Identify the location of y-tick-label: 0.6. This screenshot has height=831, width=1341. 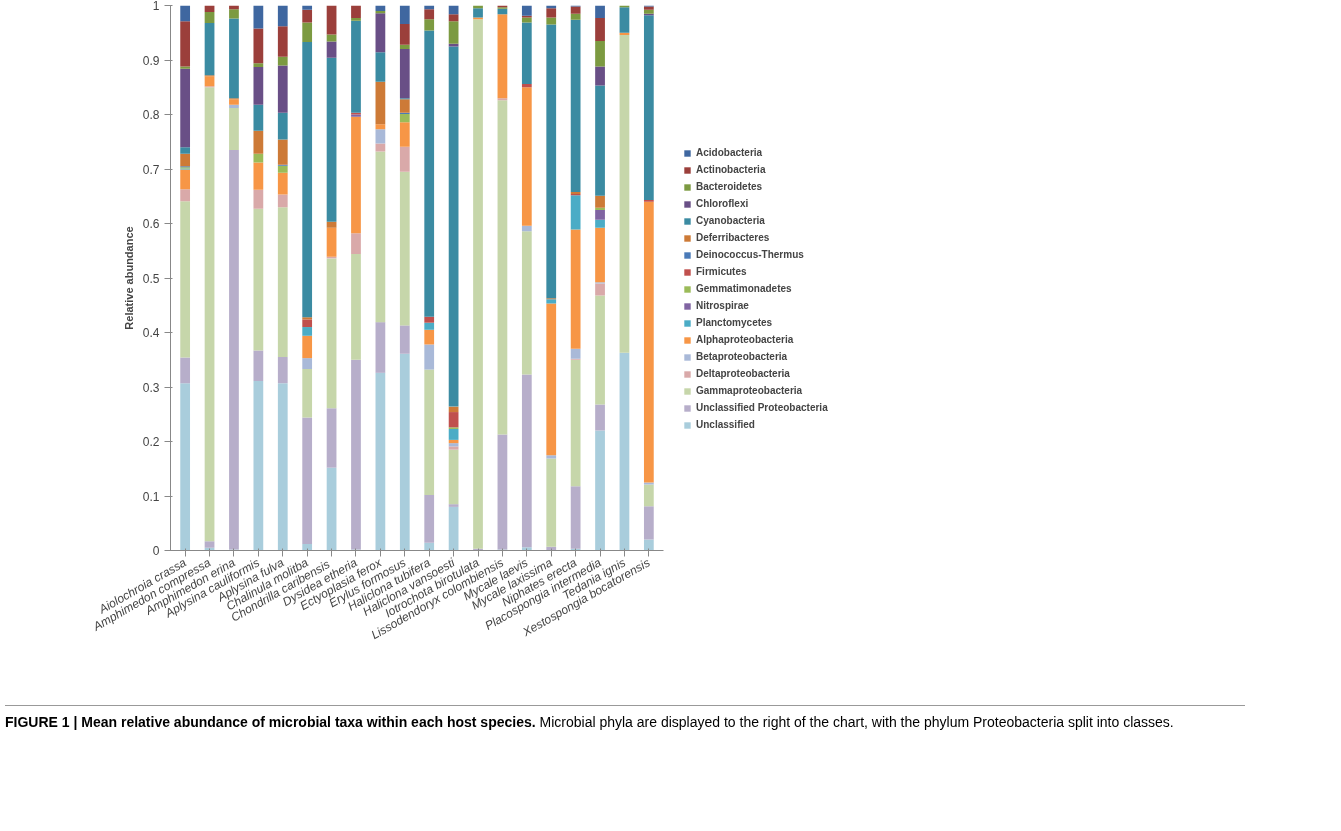
(151, 224).